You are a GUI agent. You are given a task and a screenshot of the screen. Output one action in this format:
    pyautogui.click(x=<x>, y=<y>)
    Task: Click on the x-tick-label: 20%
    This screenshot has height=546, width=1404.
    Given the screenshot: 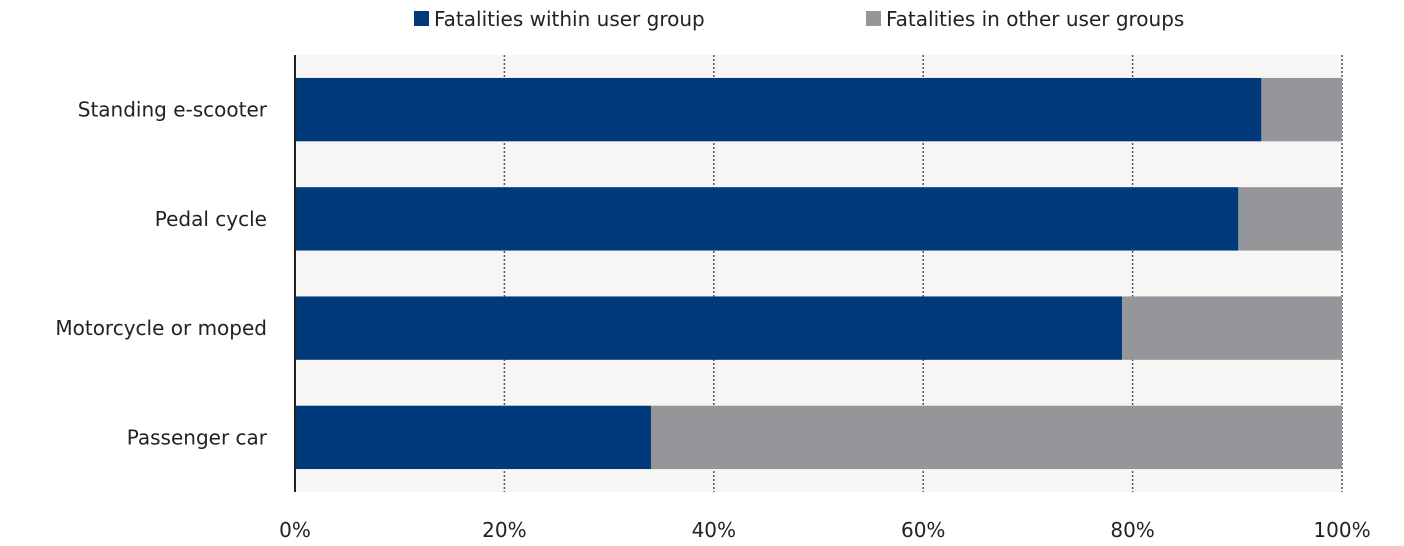 What is the action you would take?
    pyautogui.click(x=504, y=530)
    